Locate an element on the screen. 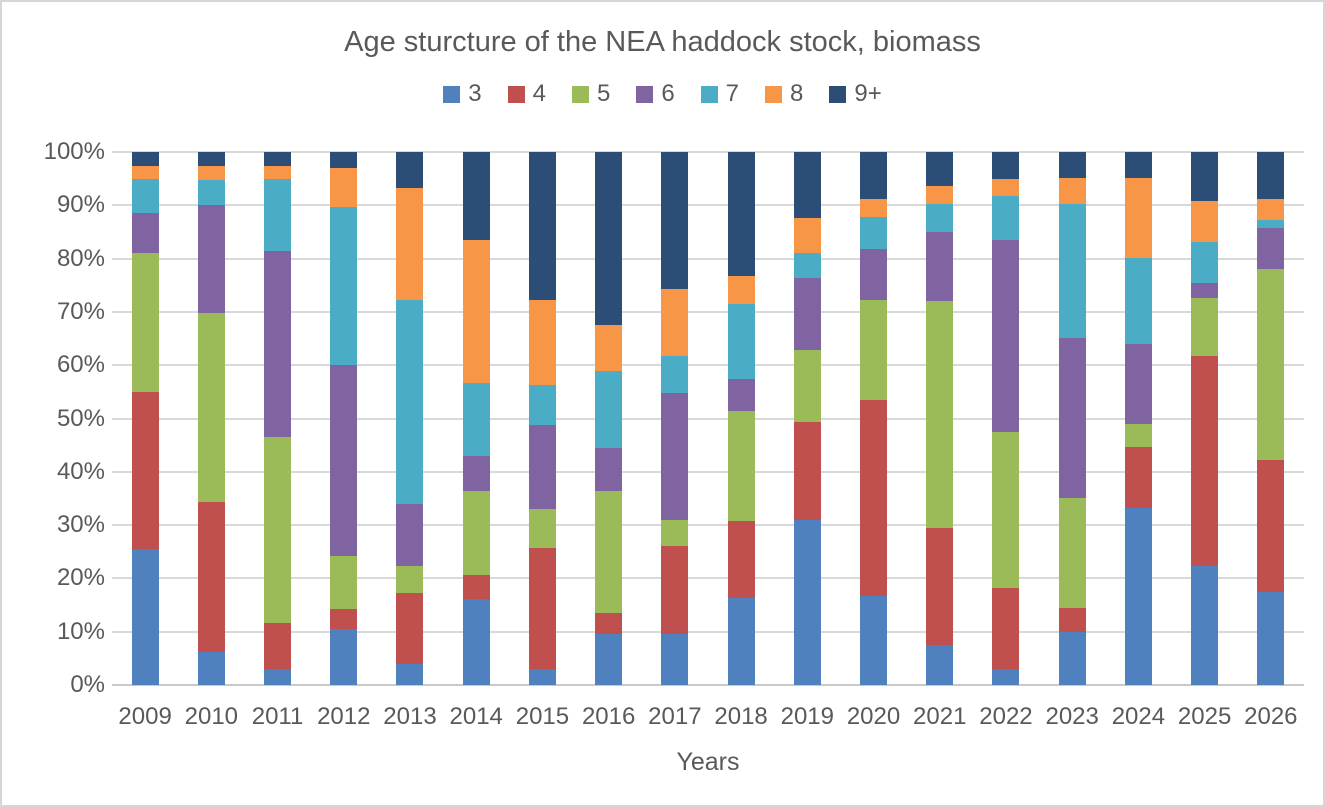  x-tick-label-2016: 2016 is located at coordinates (608, 716).